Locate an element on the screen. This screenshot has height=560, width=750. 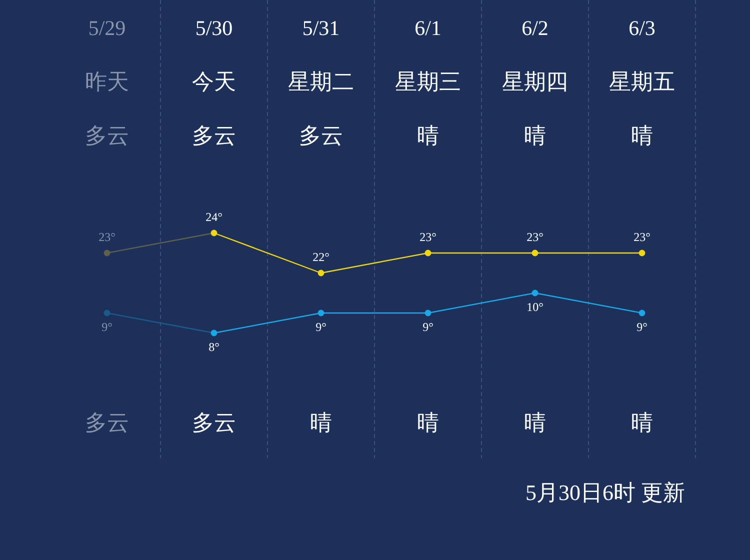
x-tick-label: 6/3 is located at coordinates (642, 28).